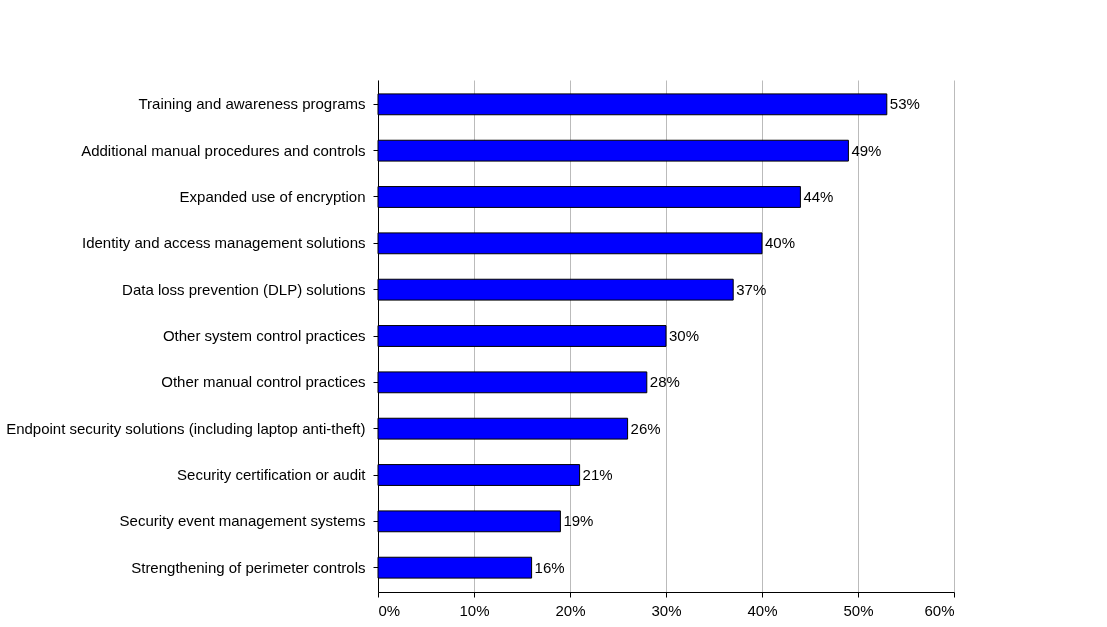  What do you see at coordinates (244, 289) in the screenshot?
I see `y-tick-label: Data loss prevention (DLP) solutions` at bounding box center [244, 289].